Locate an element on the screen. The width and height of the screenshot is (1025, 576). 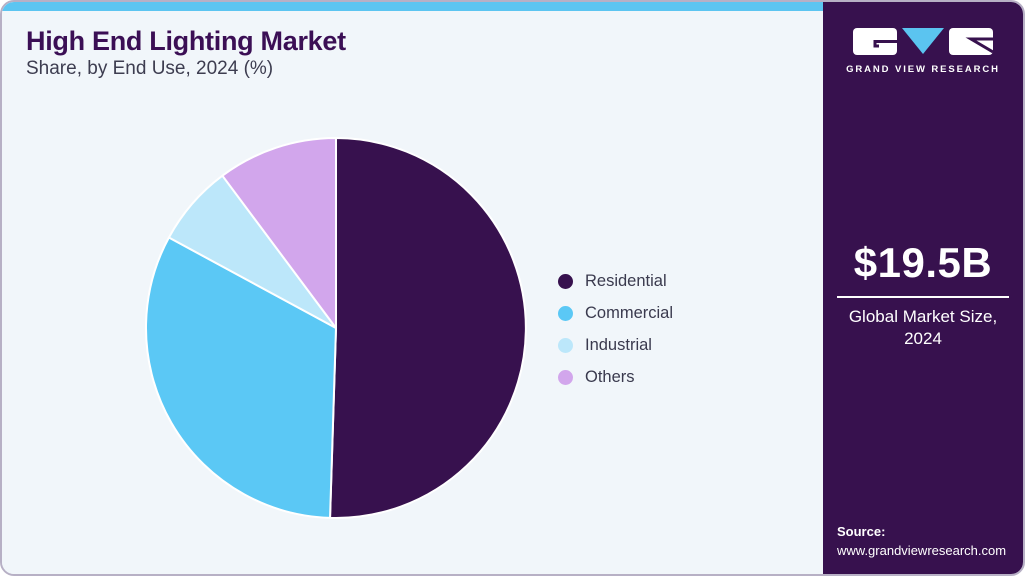
source-label: Source: is located at coordinates (861, 532).